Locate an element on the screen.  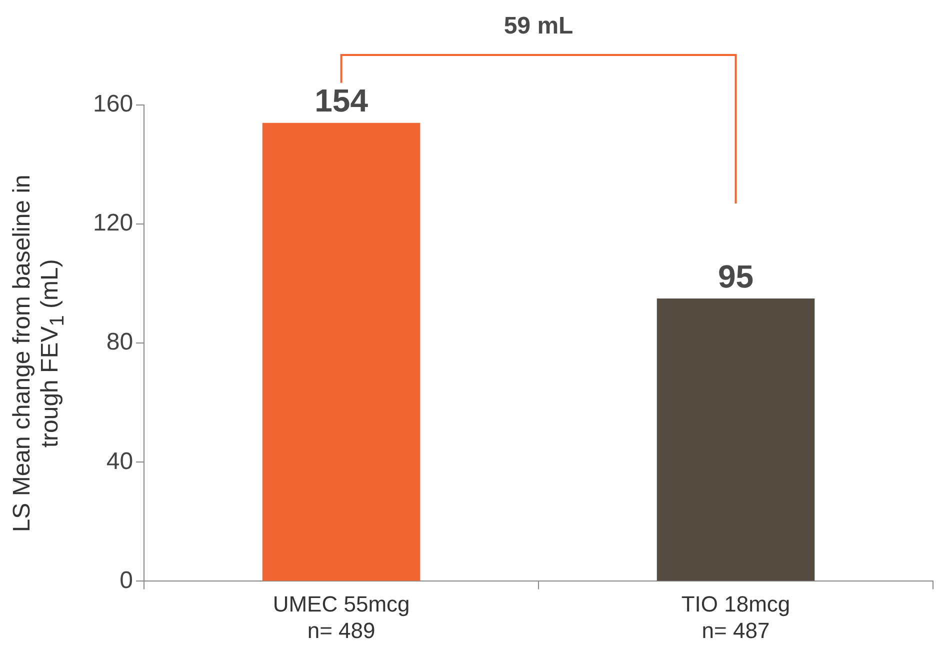
data-label: 154 is located at coordinates (341, 100).